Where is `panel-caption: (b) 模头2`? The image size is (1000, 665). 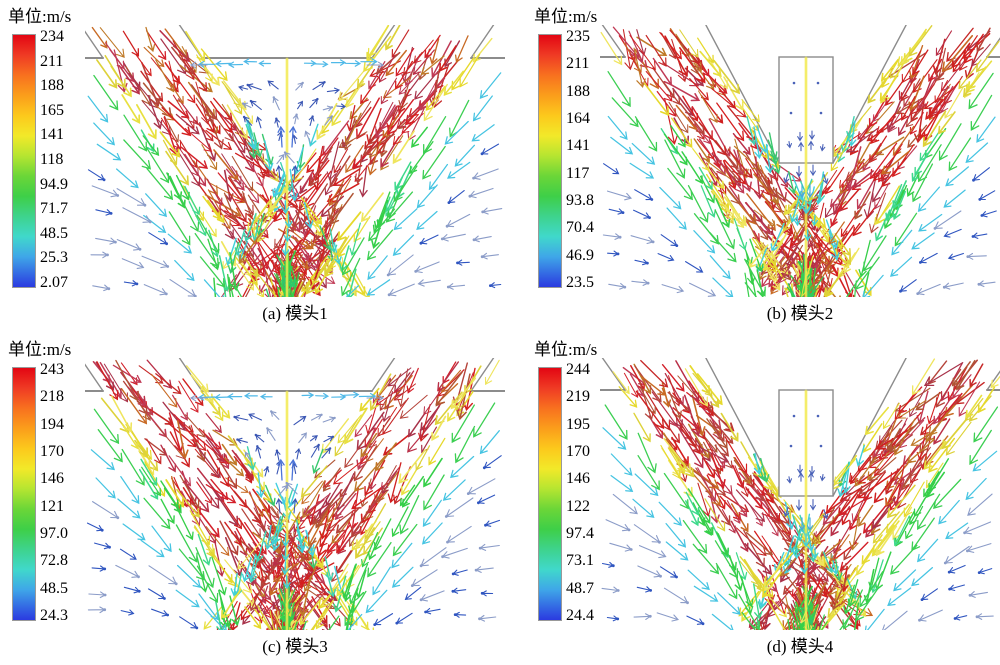 panel-caption: (b) 模头2 is located at coordinates (800, 313).